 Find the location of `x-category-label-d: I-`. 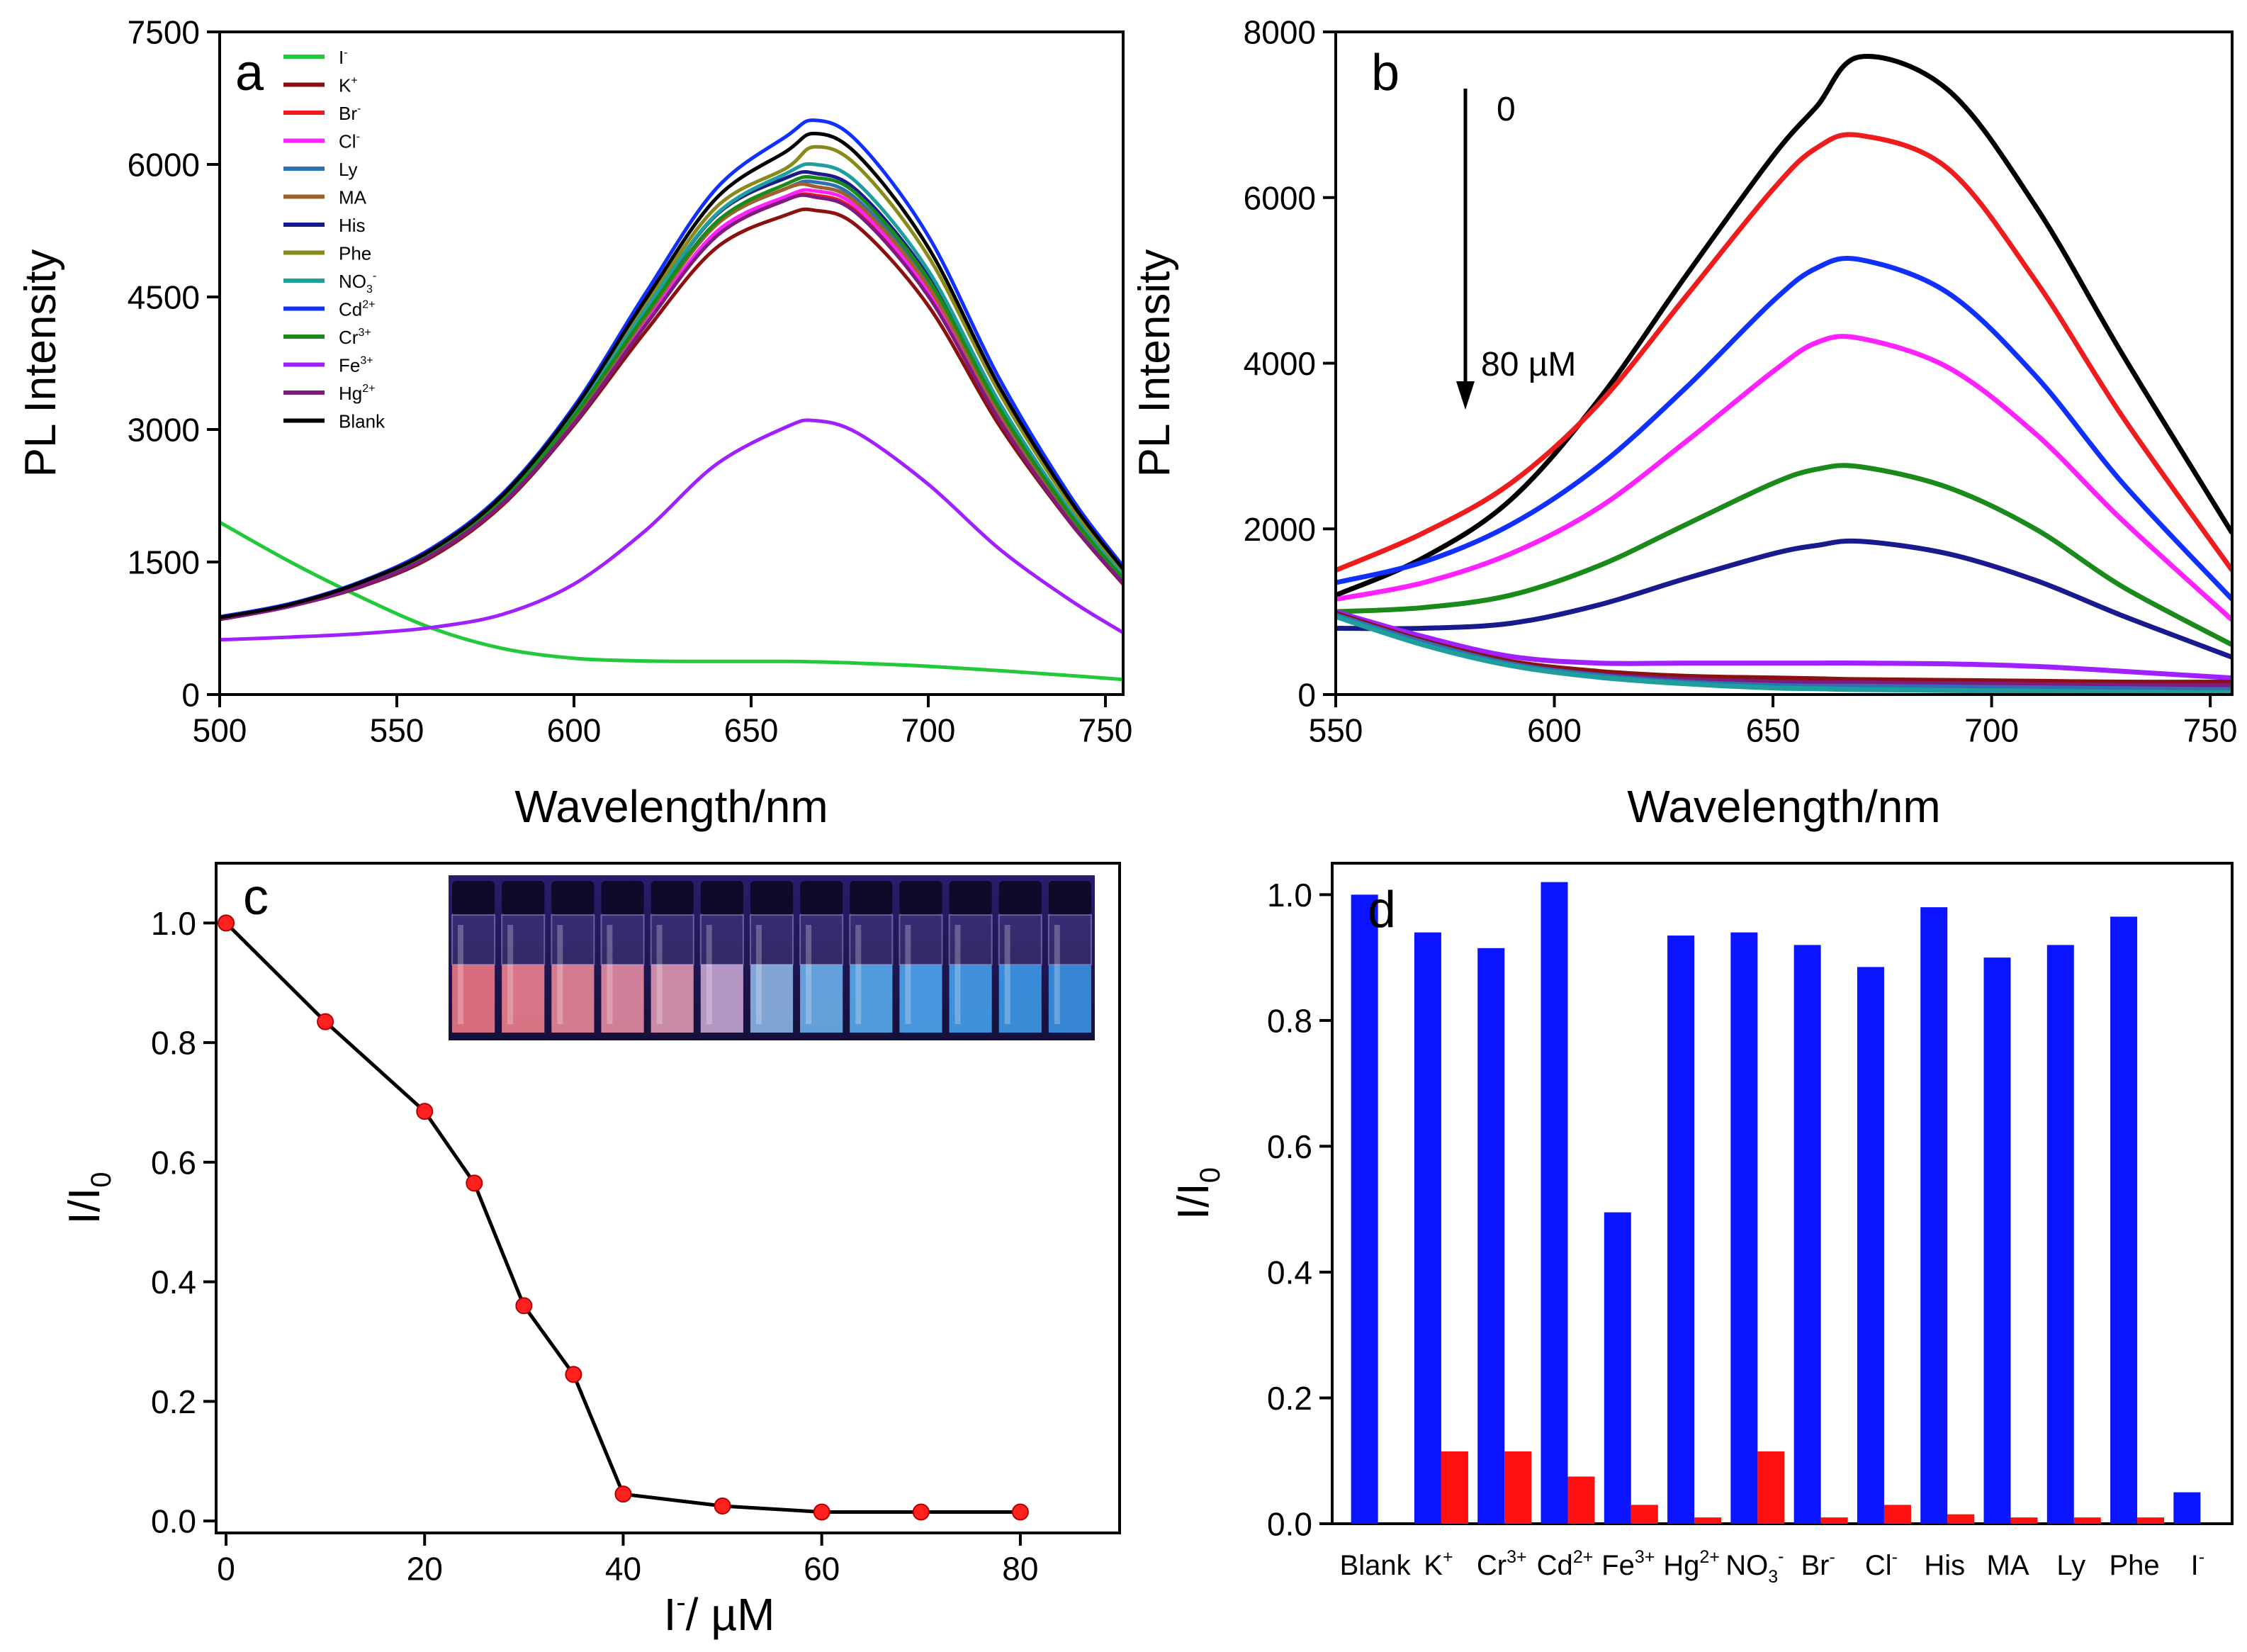

x-category-label-d: I- is located at coordinates (2197, 1564).